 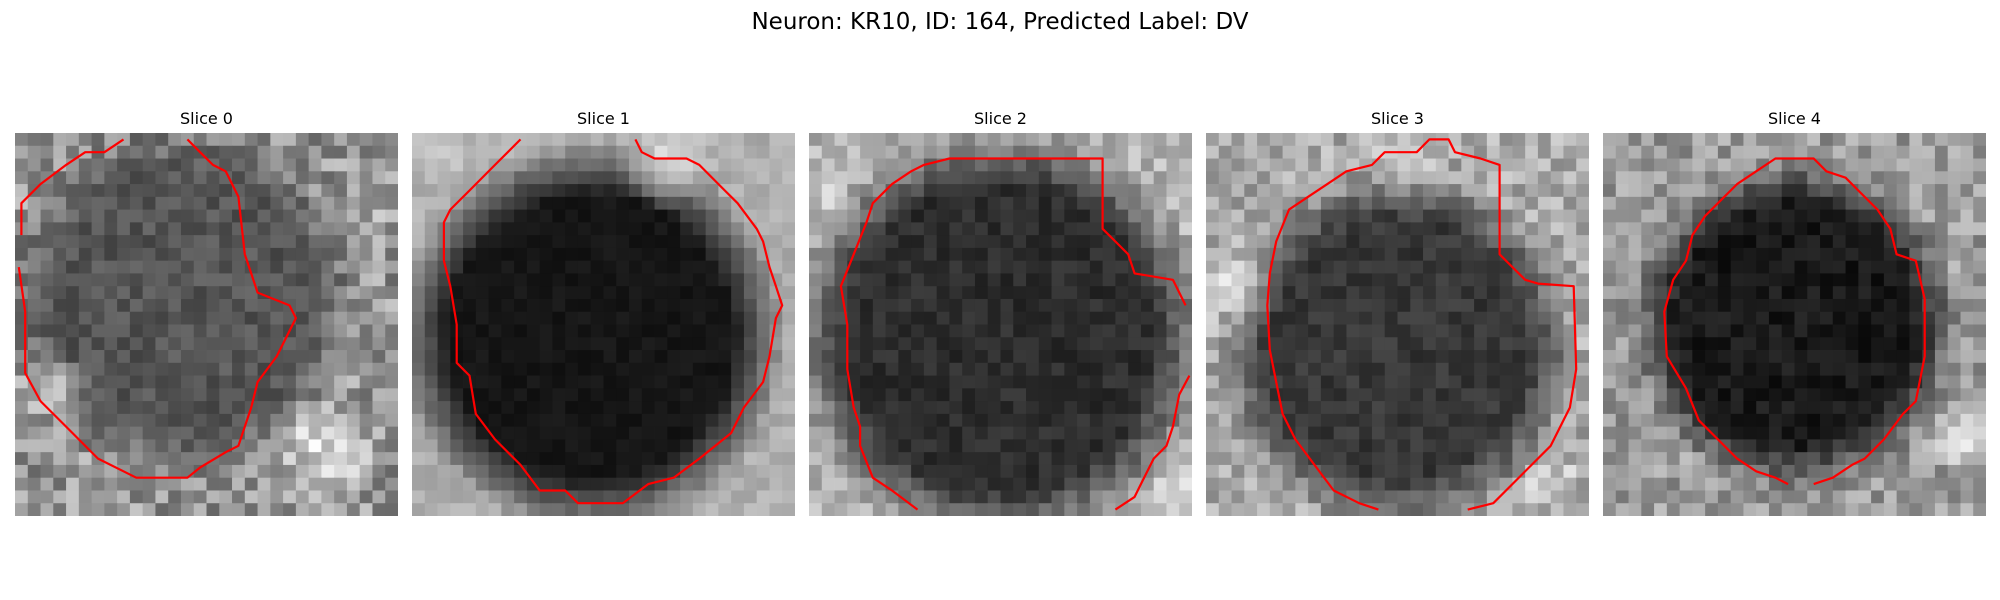 What do you see at coordinates (603, 118) in the screenshot?
I see `slice-title: Slice 1` at bounding box center [603, 118].